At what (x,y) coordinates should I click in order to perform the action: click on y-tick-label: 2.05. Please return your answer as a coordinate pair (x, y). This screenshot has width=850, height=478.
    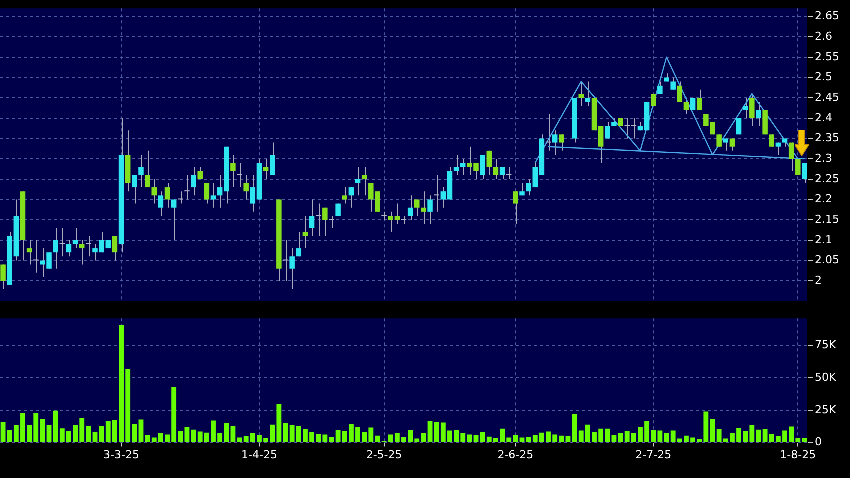
    Looking at the image, I should click on (827, 260).